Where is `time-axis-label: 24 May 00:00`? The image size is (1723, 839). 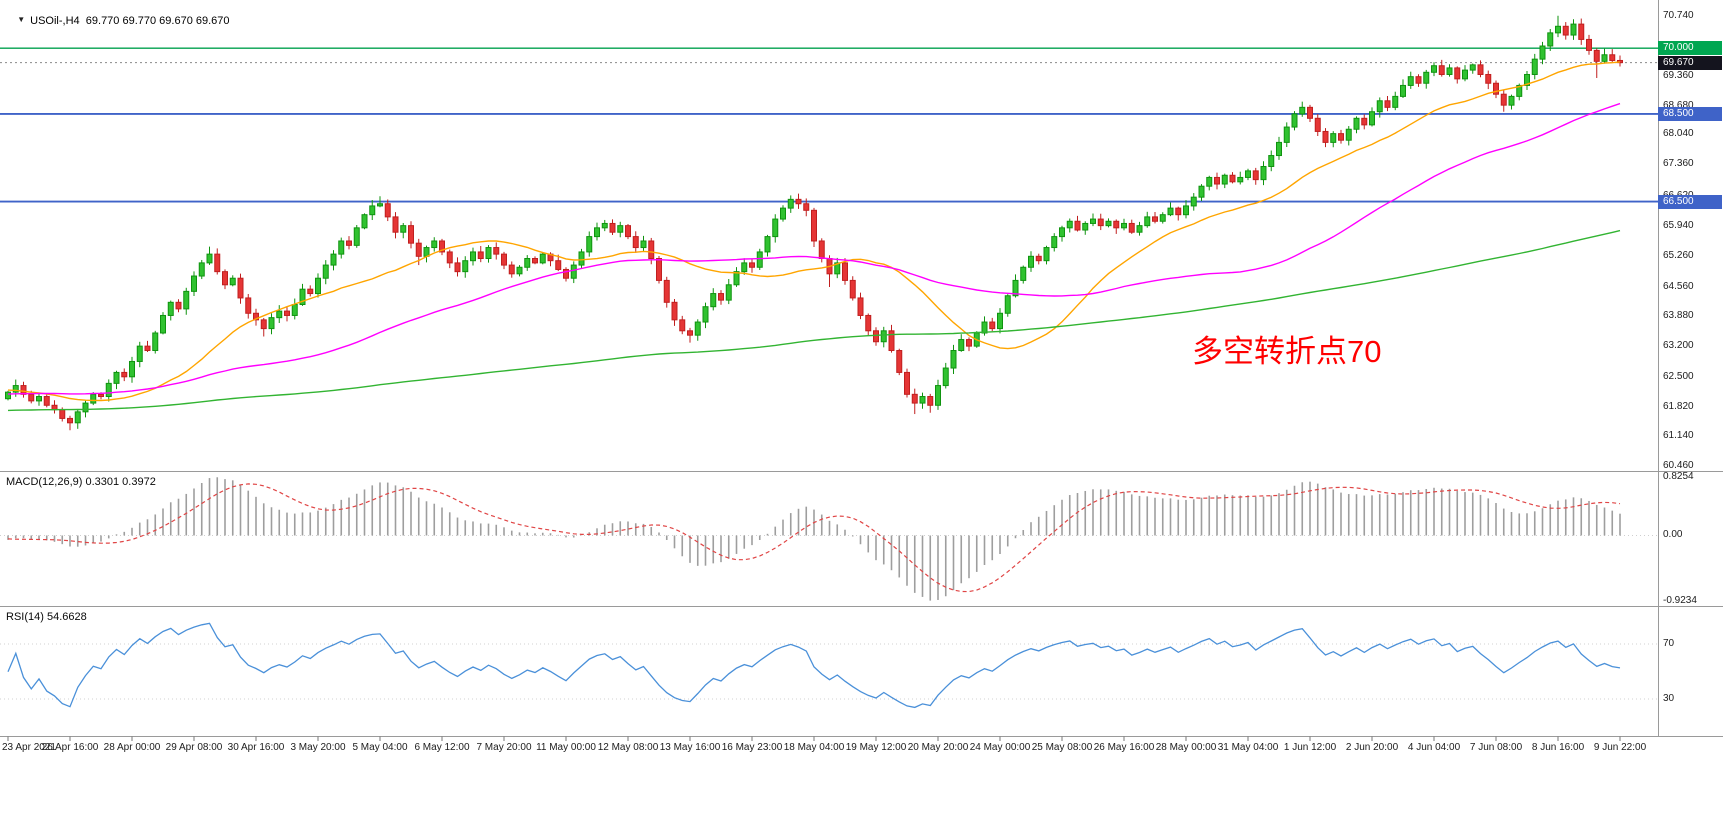 time-axis-label: 24 May 00:00 is located at coordinates (1000, 747).